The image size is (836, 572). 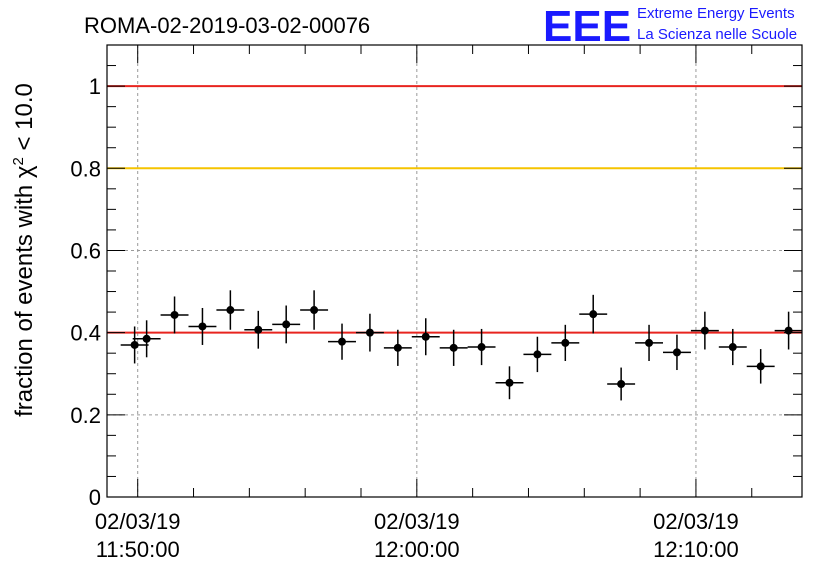 I want to click on chart-title: ROMA-02-2019-03-02-00076, so click(x=227, y=25).